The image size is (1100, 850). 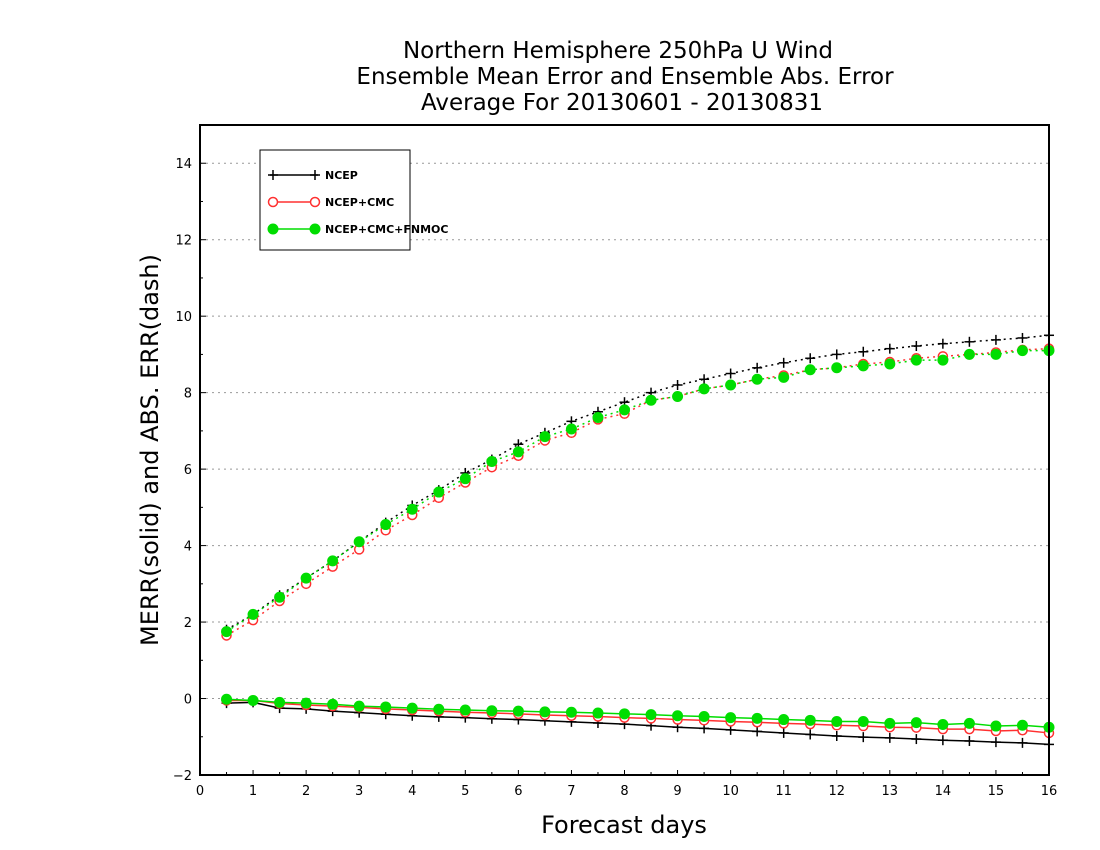 I want to click on x-tick-label: 14, so click(x=943, y=791).